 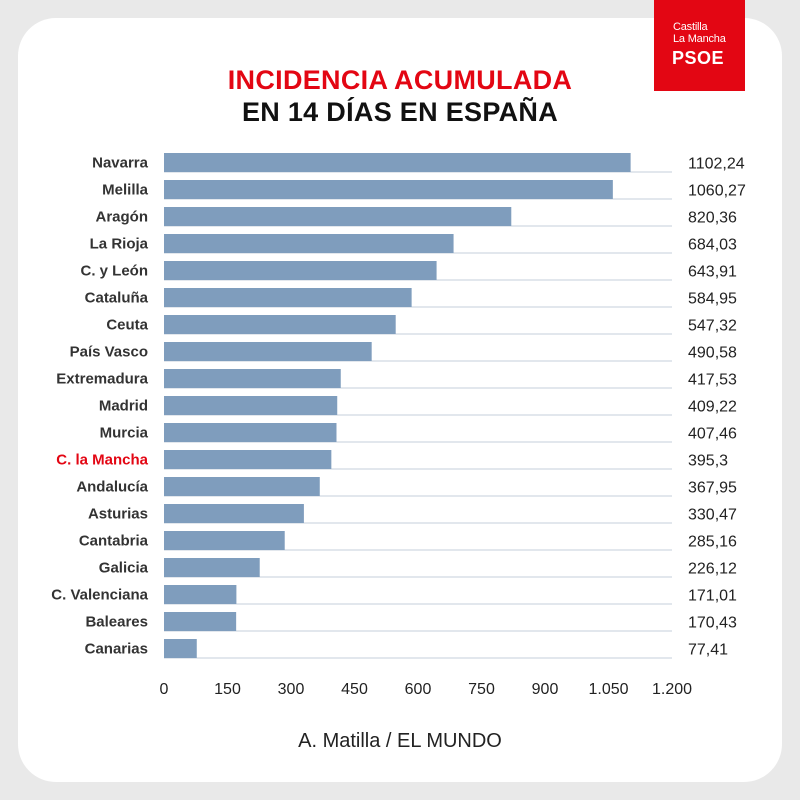 What do you see at coordinates (545, 689) in the screenshot?
I see `x-tick-label: 900` at bounding box center [545, 689].